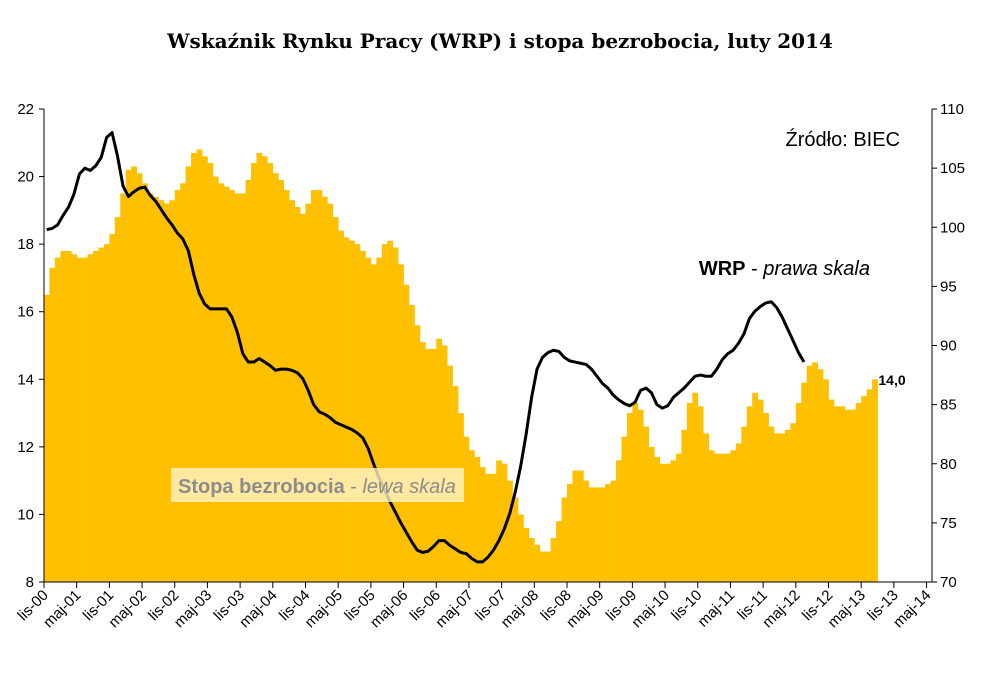 This screenshot has width=1001, height=683. I want to click on unemployment-legend-name: Stopa bezrobocia, so click(262, 487).